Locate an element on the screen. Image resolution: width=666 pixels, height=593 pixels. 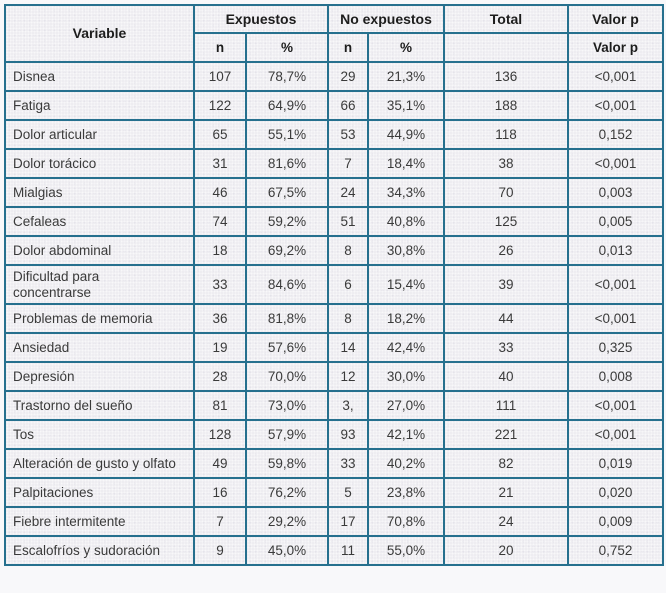
subheader-no-expuestos-n: n is located at coordinates (348, 47).